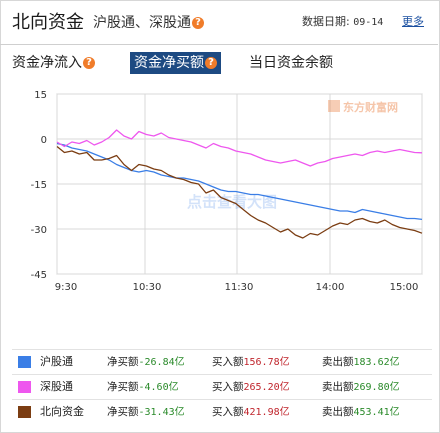 This screenshot has height=433, width=440. I want to click on y-tick-labels: 15 0 -15 -30 -45, so click(39, 185).